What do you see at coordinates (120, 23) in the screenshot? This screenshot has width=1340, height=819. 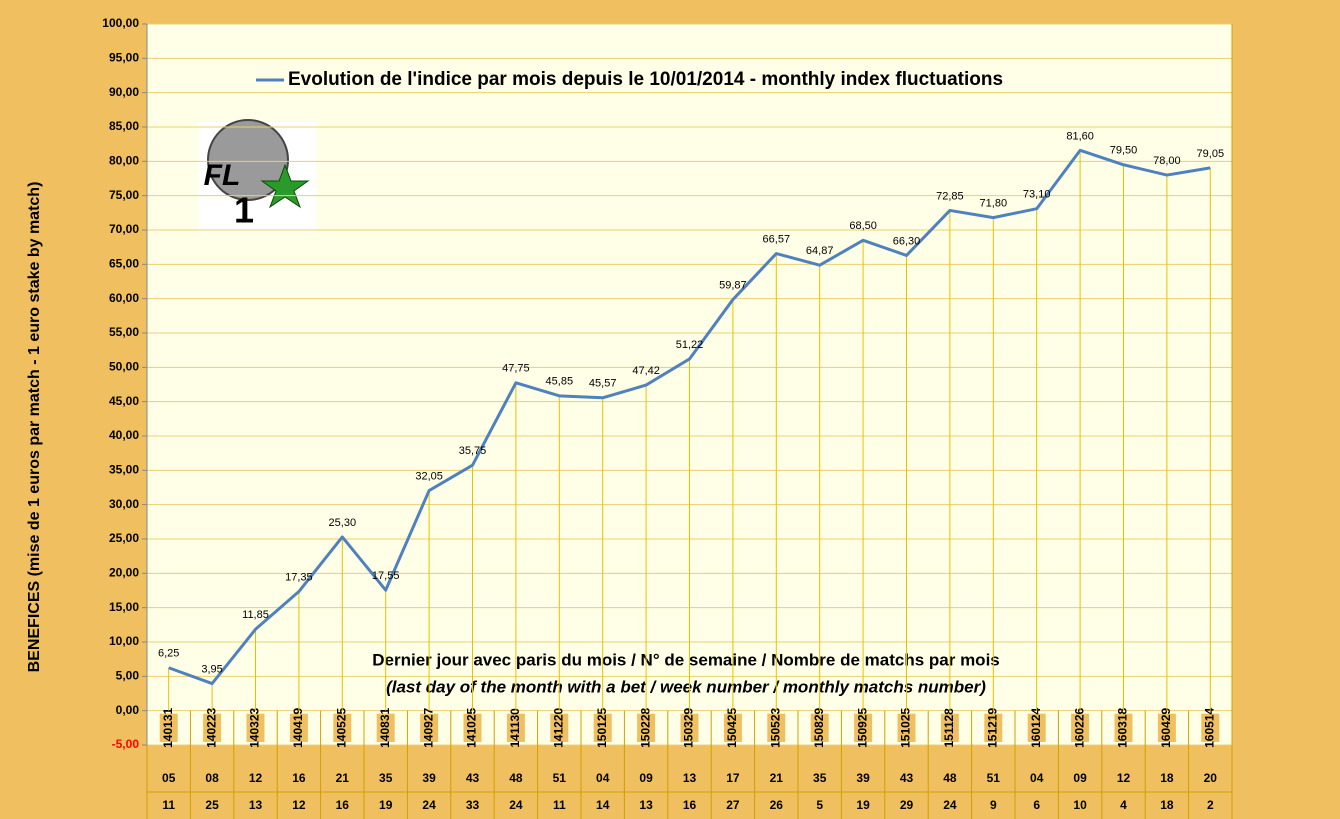 I see `y-tick-label: 100,00` at bounding box center [120, 23].